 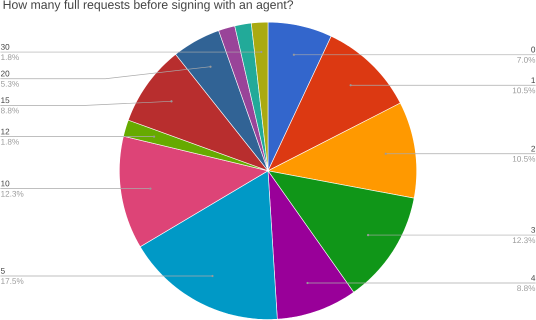 I want to click on slice-label: 10, so click(x=5, y=183).